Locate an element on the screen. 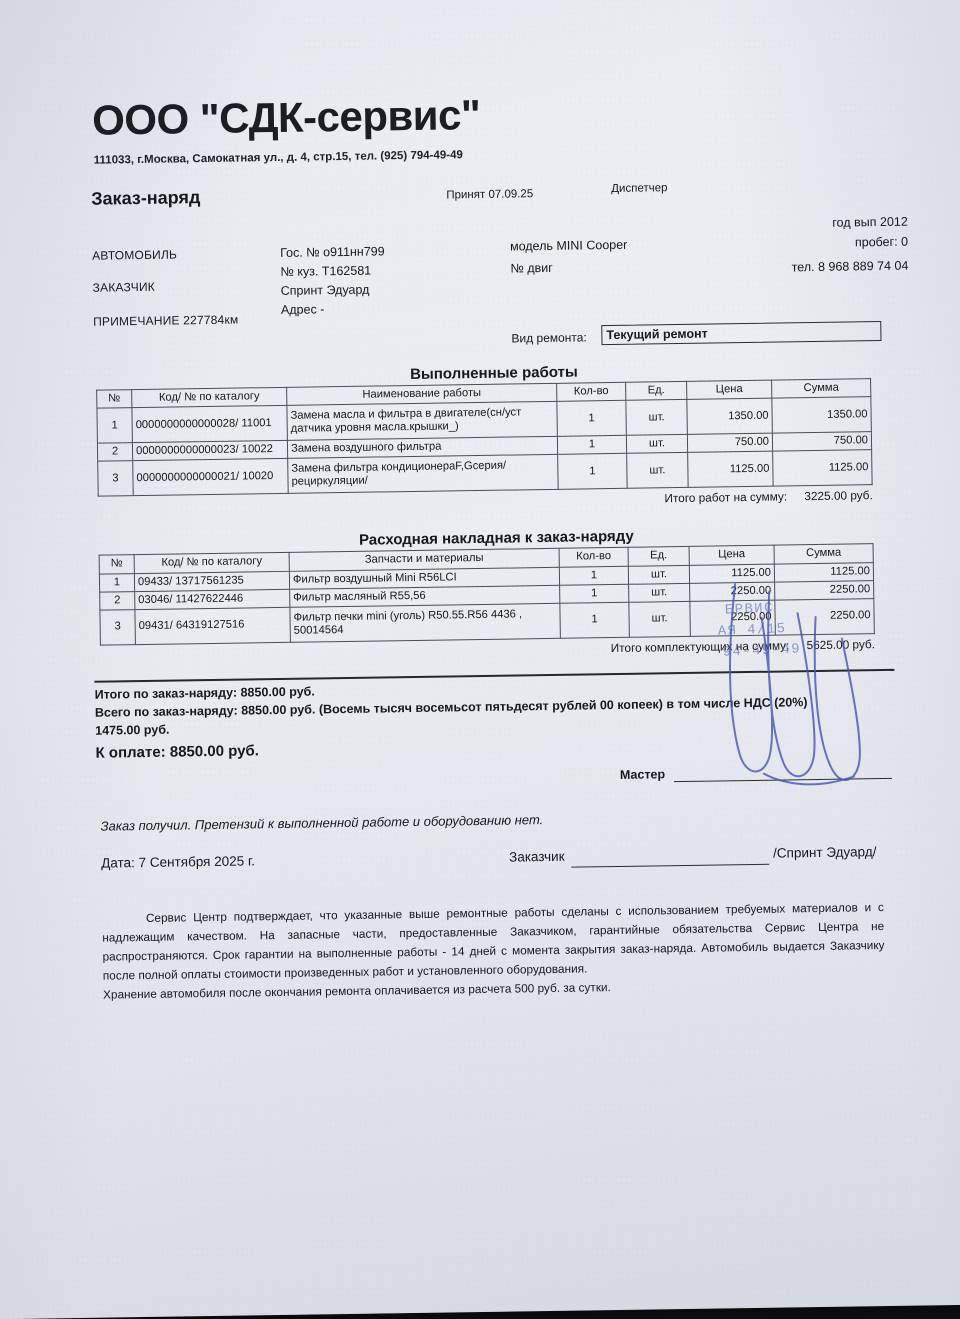 Image resolution: width=960 pixels, height=1319 pixels. row-code: 0000000000000023/ 10022 is located at coordinates (210, 451).